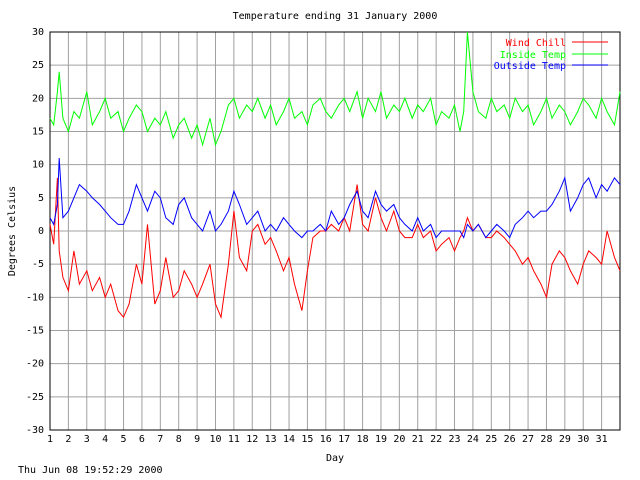  I want to click on y-tick-label: 20, so click(38, 98).